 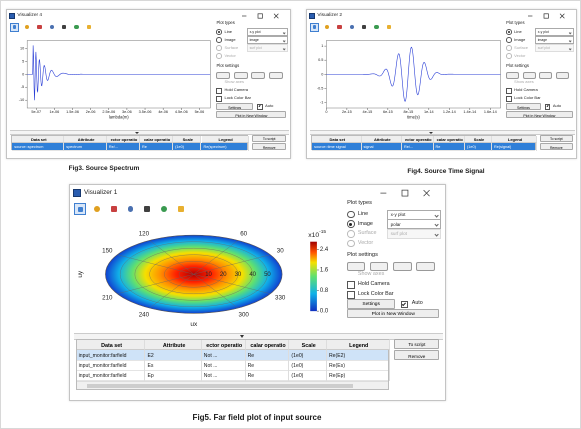 I want to click on x-tick-label: 5e-07, so click(x=37, y=112).